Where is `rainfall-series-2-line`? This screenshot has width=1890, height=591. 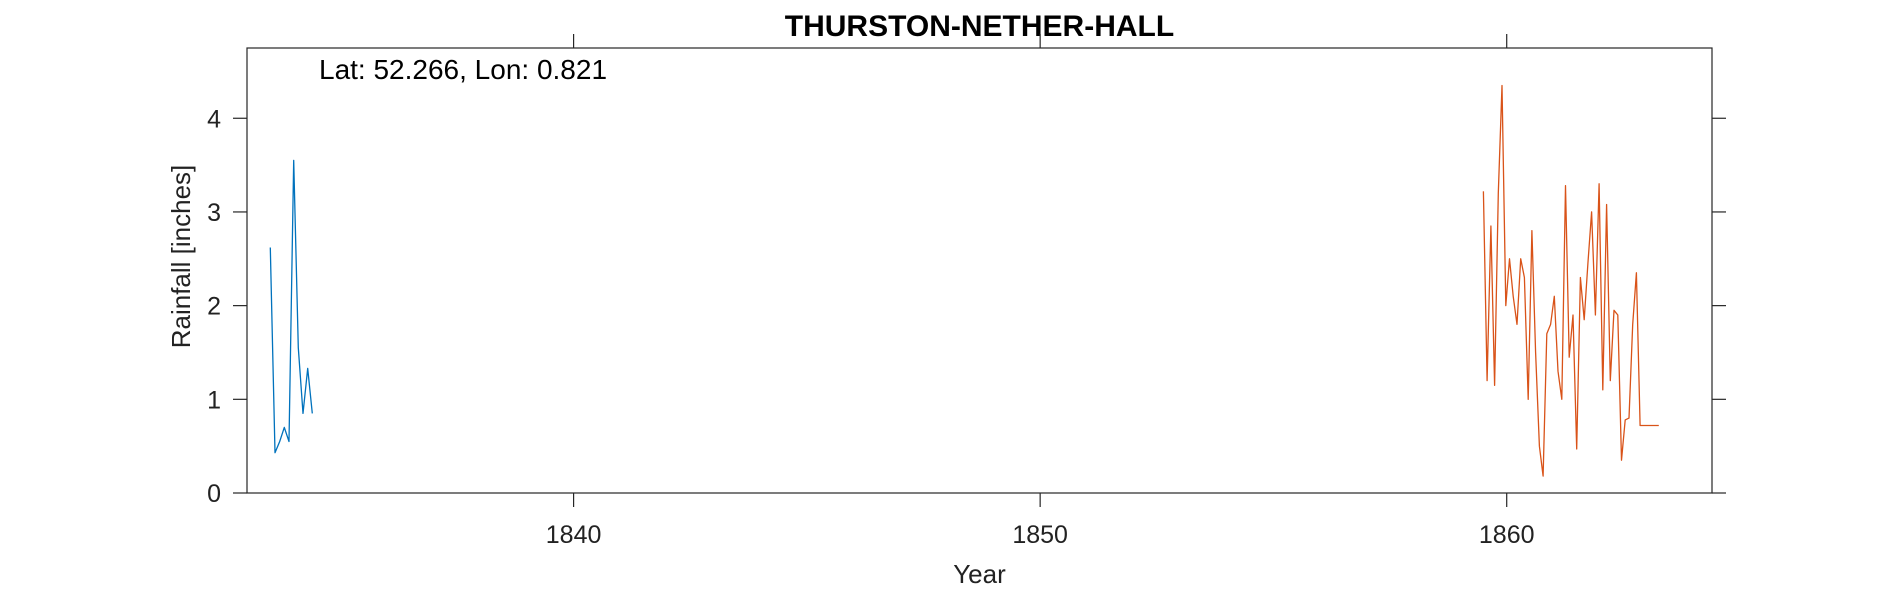
rainfall-series-2-line is located at coordinates (1570, 280).